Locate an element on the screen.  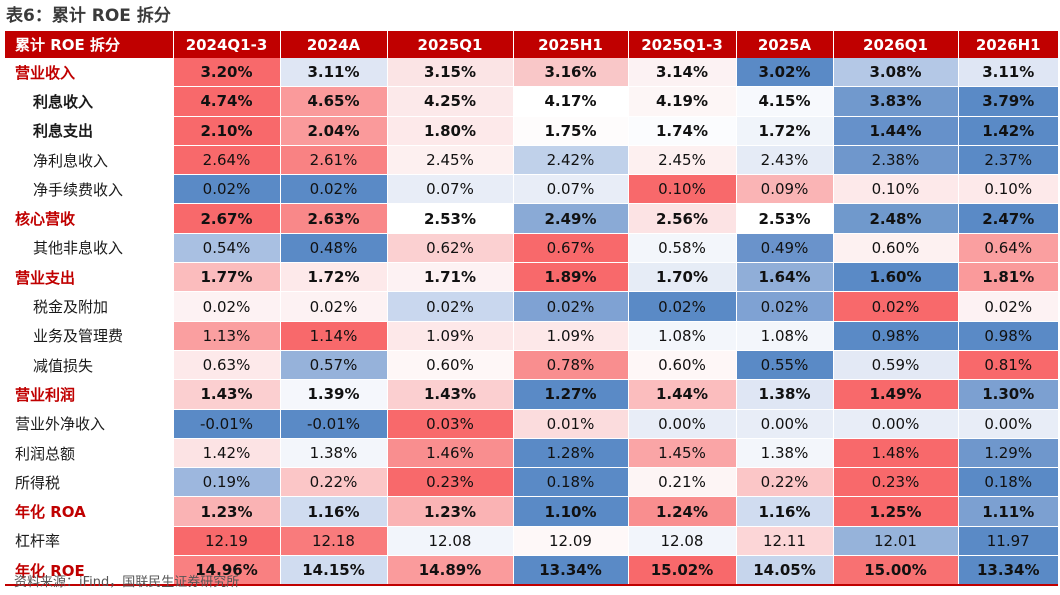
value-cell: 0.23% is located at coordinates (450, 482).